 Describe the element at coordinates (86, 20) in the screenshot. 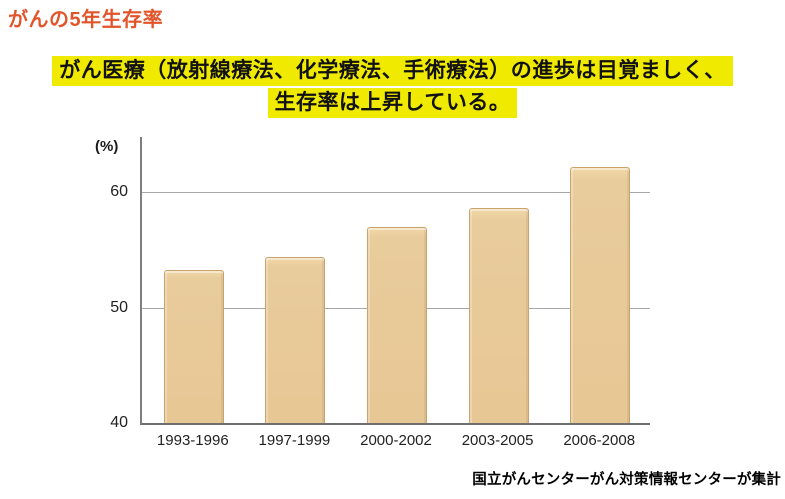

I see `page-title: がんの5年生存率` at that location.